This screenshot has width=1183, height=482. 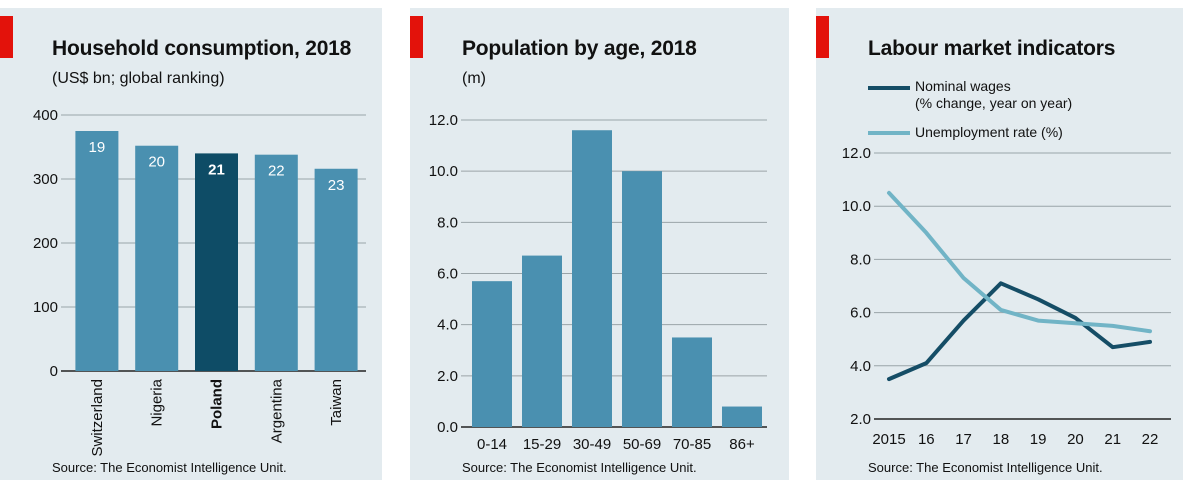 I want to click on x-tick-label: 15-29, so click(x=542, y=444).